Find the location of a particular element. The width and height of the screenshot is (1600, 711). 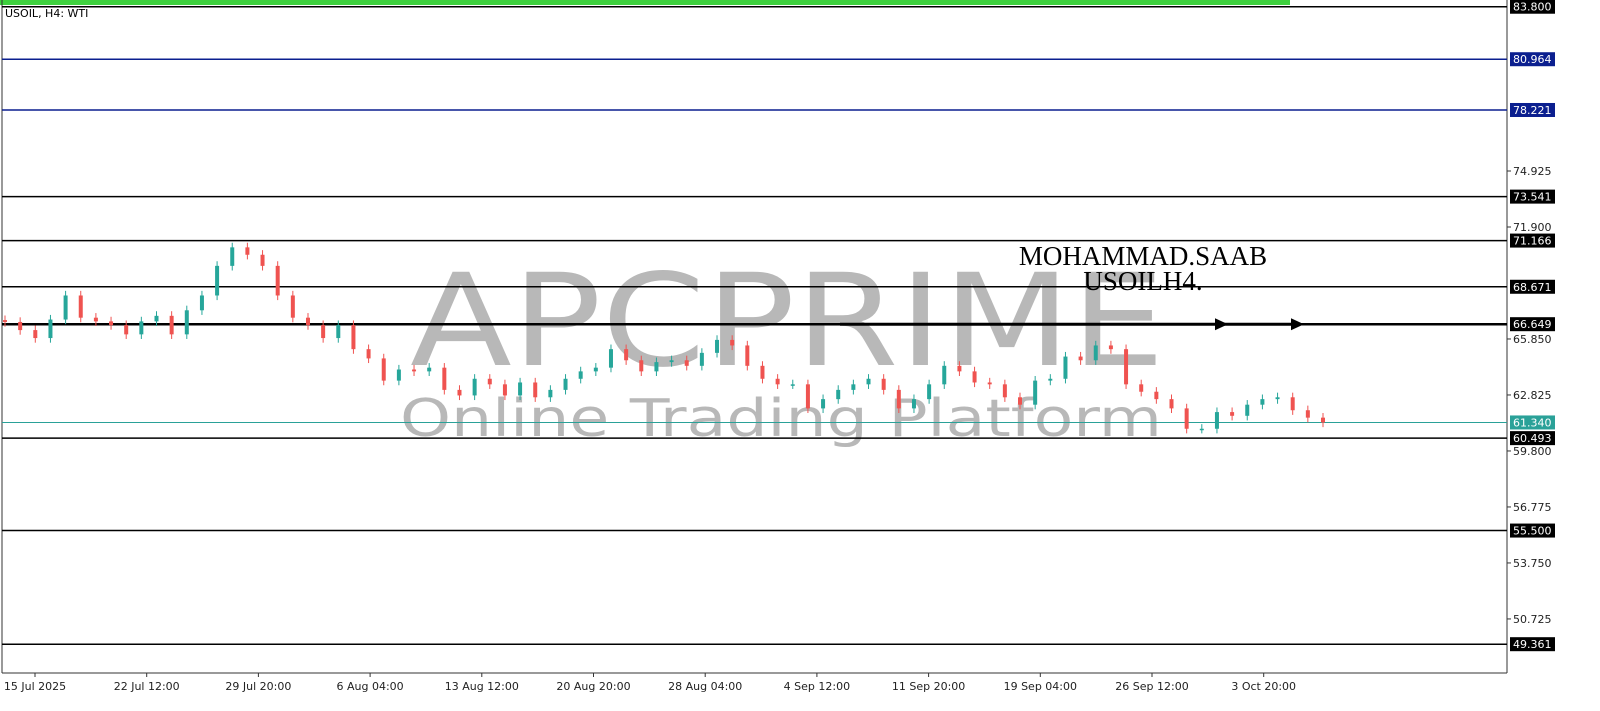

bid-price-label: 61.340 is located at coordinates (1532, 422).